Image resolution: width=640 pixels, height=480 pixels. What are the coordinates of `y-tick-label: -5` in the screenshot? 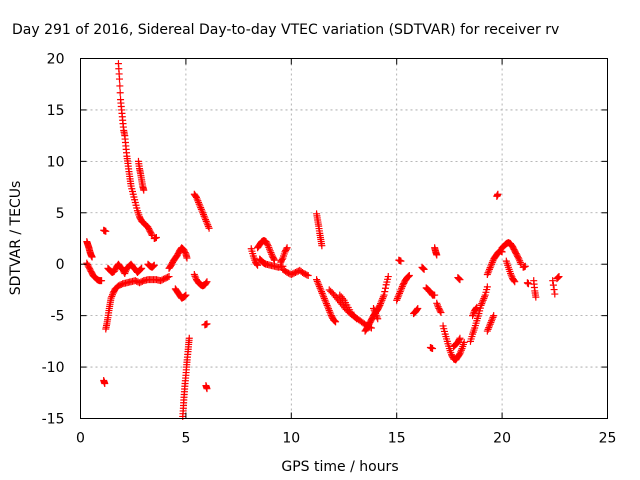 It's located at (58, 317).